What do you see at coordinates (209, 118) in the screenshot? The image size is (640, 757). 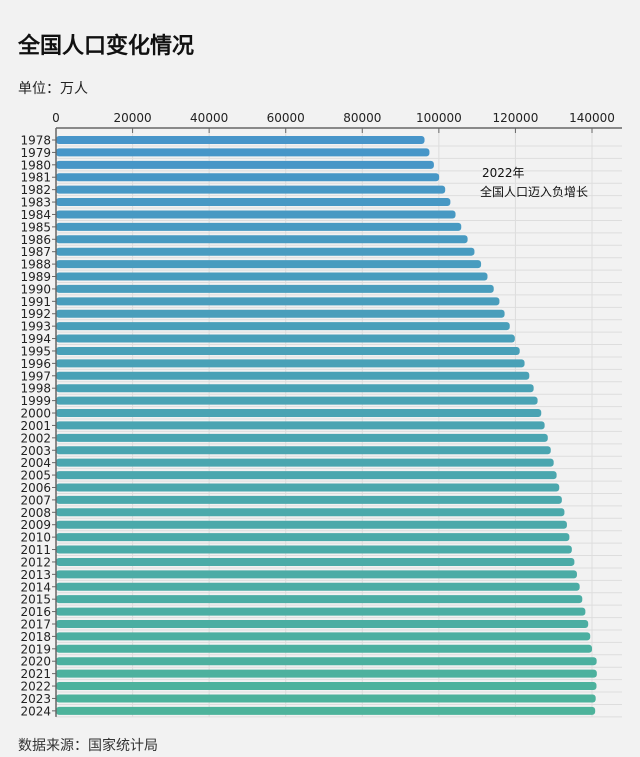 I see `x-tick-label: 40000` at bounding box center [209, 118].